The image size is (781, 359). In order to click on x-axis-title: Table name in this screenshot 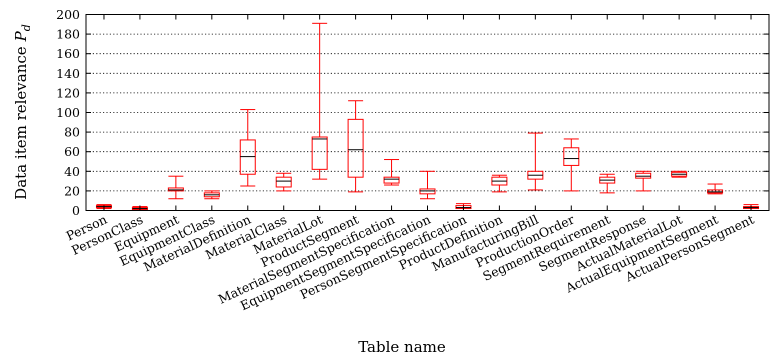, I will do `click(402, 347)`.